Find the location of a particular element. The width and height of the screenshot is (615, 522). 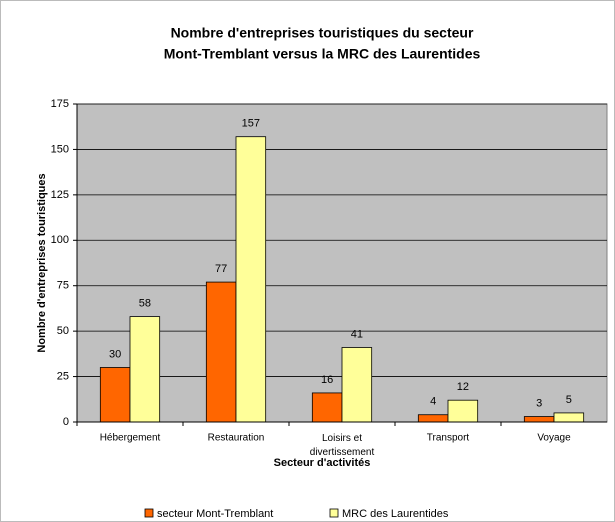

data-label: 157 is located at coordinates (251, 124).